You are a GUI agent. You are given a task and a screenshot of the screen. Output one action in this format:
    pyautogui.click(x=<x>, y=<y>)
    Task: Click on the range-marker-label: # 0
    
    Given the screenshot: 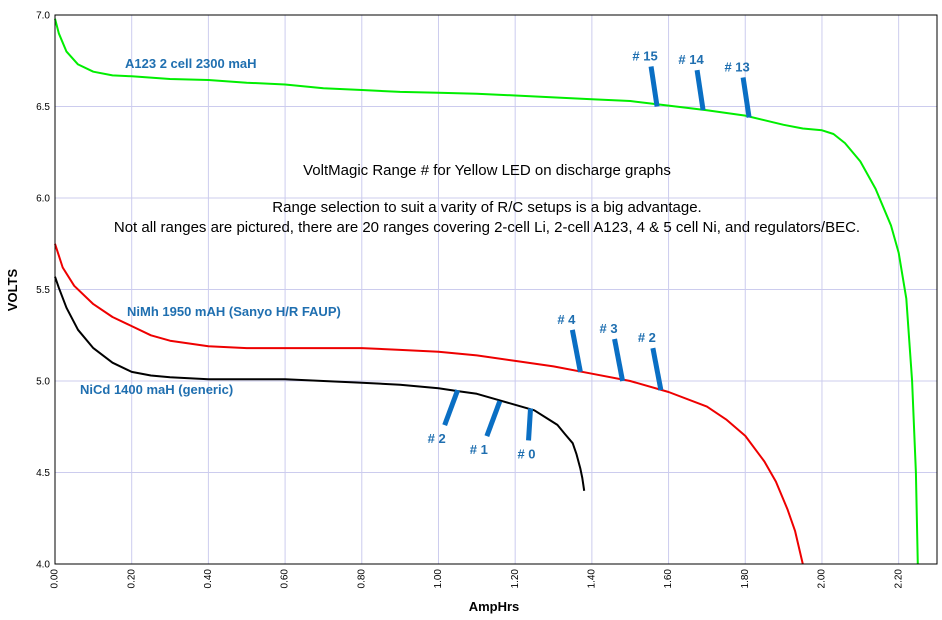 What is the action you would take?
    pyautogui.click(x=526, y=453)
    